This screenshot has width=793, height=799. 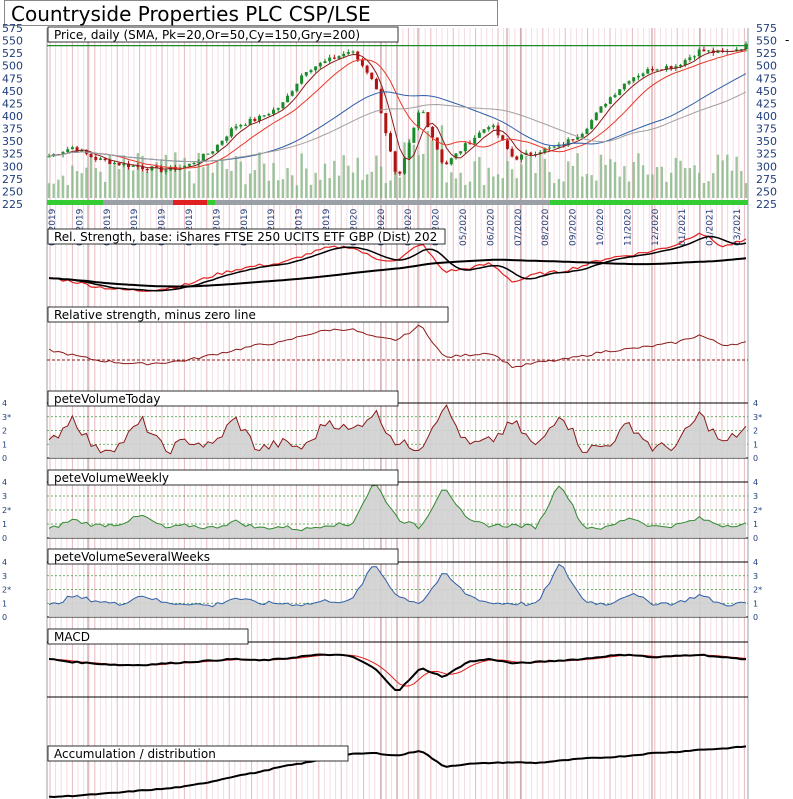 What do you see at coordinates (300, 227) in the screenshot?
I see `x-tick-label: 11/2019` at bounding box center [300, 227].